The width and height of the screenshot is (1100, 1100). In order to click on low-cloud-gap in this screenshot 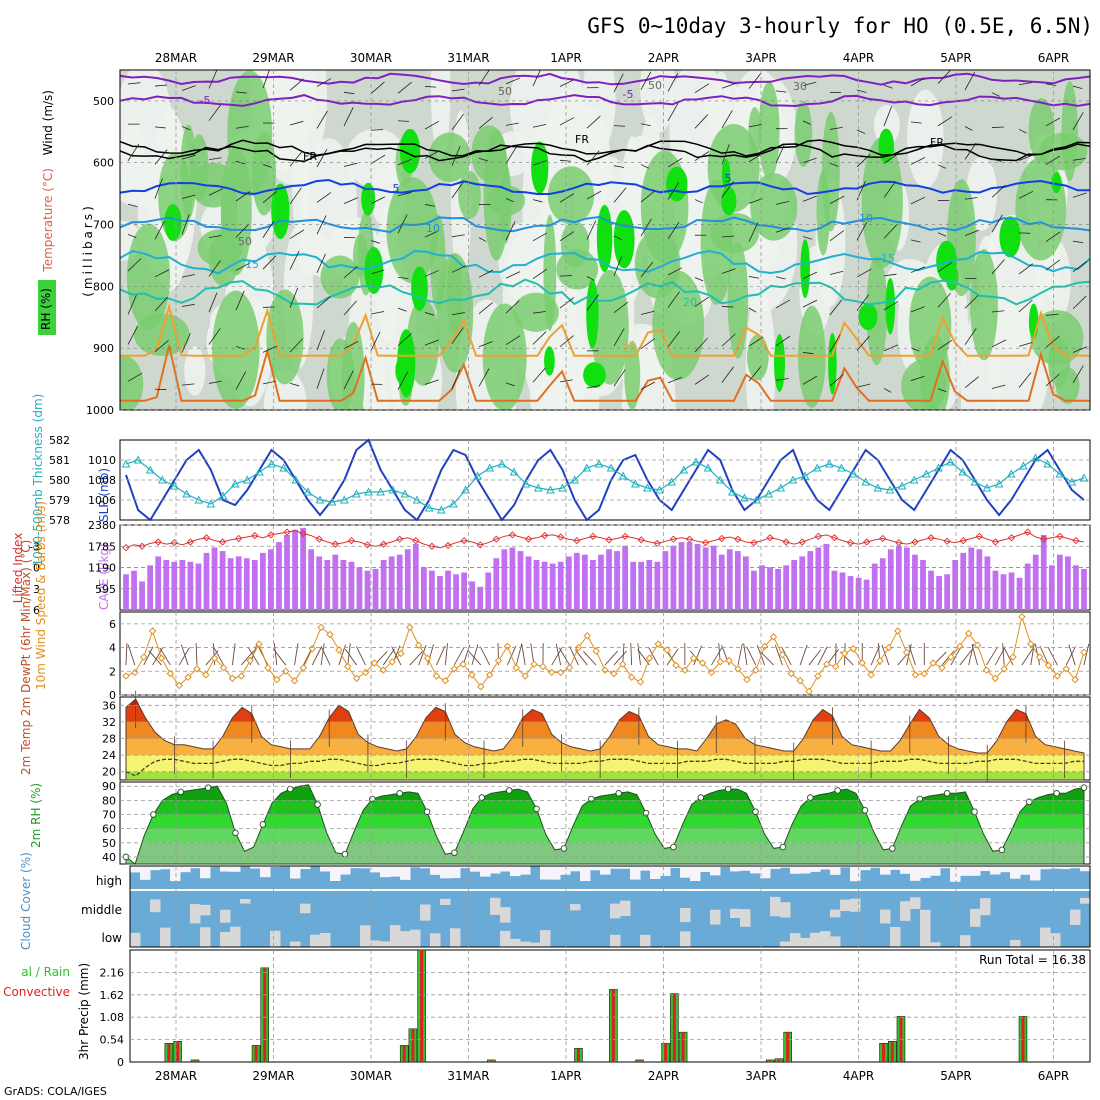, I will do `click(365, 936)`.